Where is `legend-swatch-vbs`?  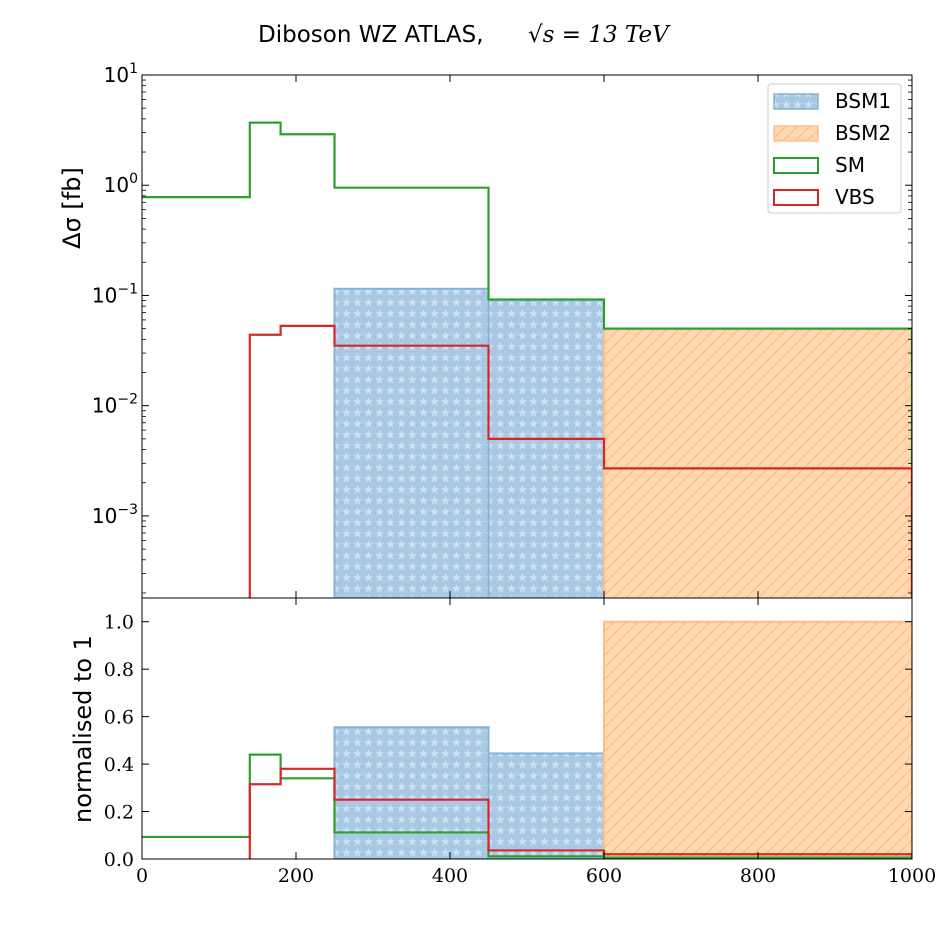
legend-swatch-vbs is located at coordinates (796, 197).